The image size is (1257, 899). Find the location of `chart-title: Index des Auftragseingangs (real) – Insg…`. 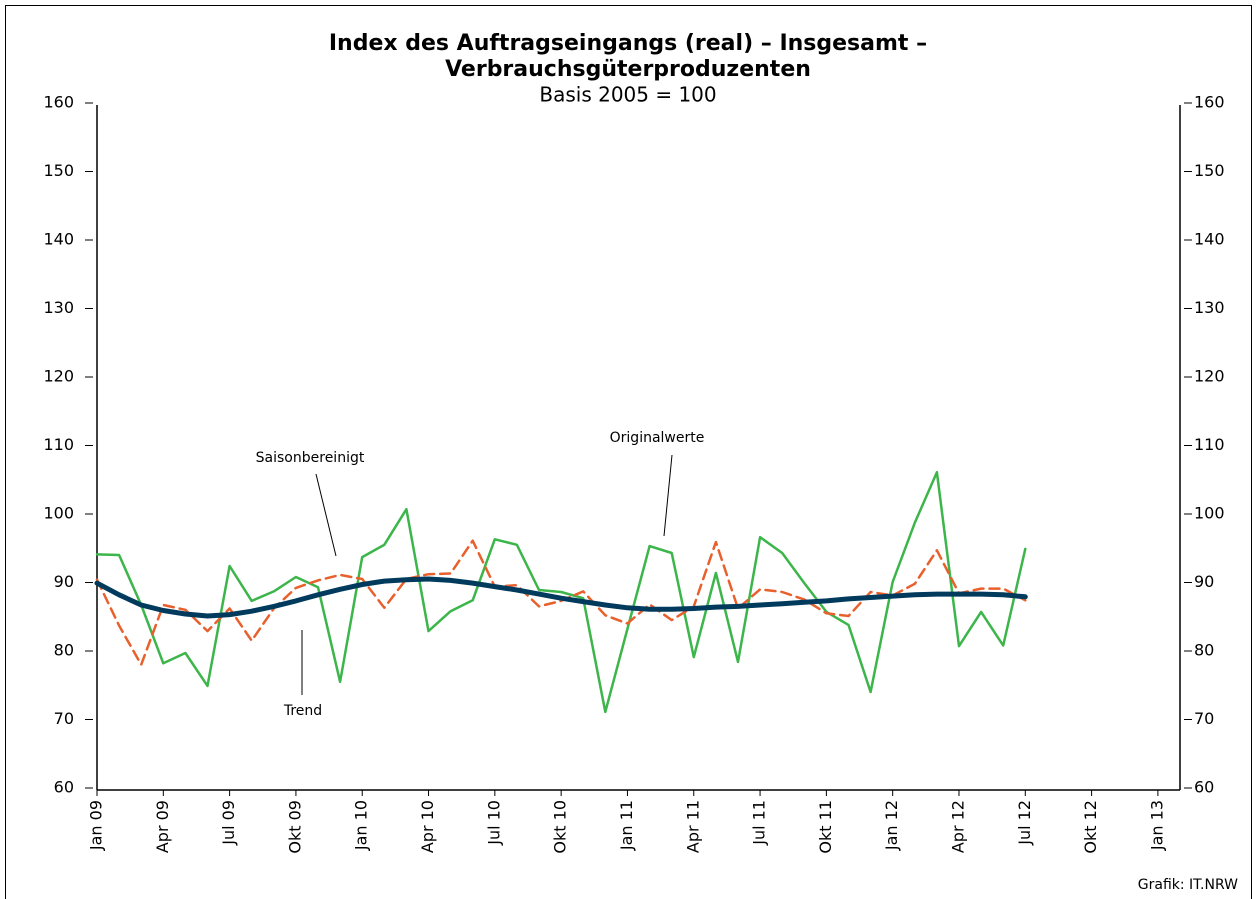

chart-title: Index des Auftragseingangs (real) – Insg… is located at coordinates (628, 43).